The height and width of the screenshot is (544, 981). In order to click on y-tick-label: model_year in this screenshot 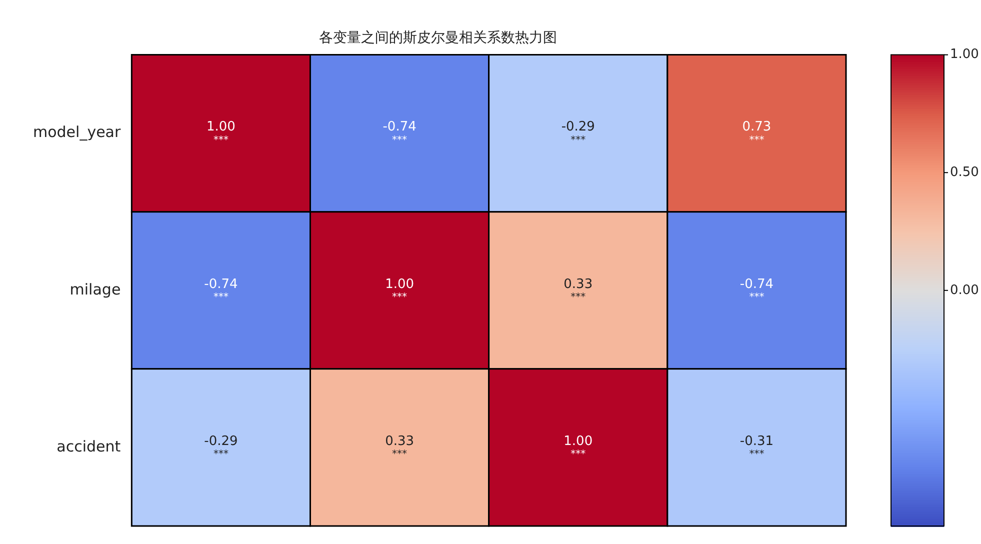, I will do `click(77, 132)`.